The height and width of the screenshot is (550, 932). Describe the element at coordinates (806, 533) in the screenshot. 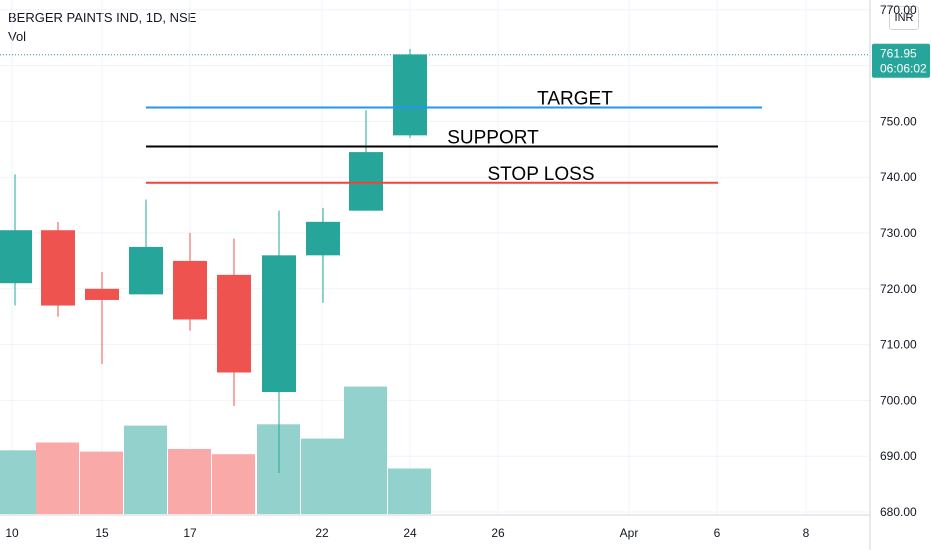

I see `time-tick-label: 8` at that location.